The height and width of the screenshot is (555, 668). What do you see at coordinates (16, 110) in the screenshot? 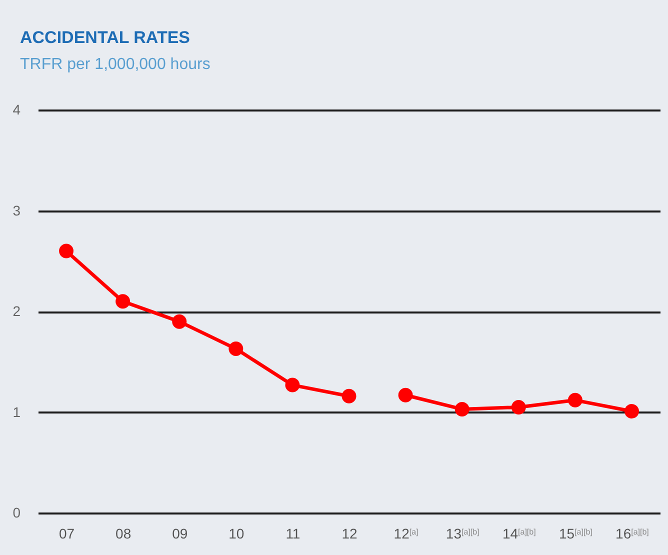
I see `y-tick-label: 4` at bounding box center [16, 110].